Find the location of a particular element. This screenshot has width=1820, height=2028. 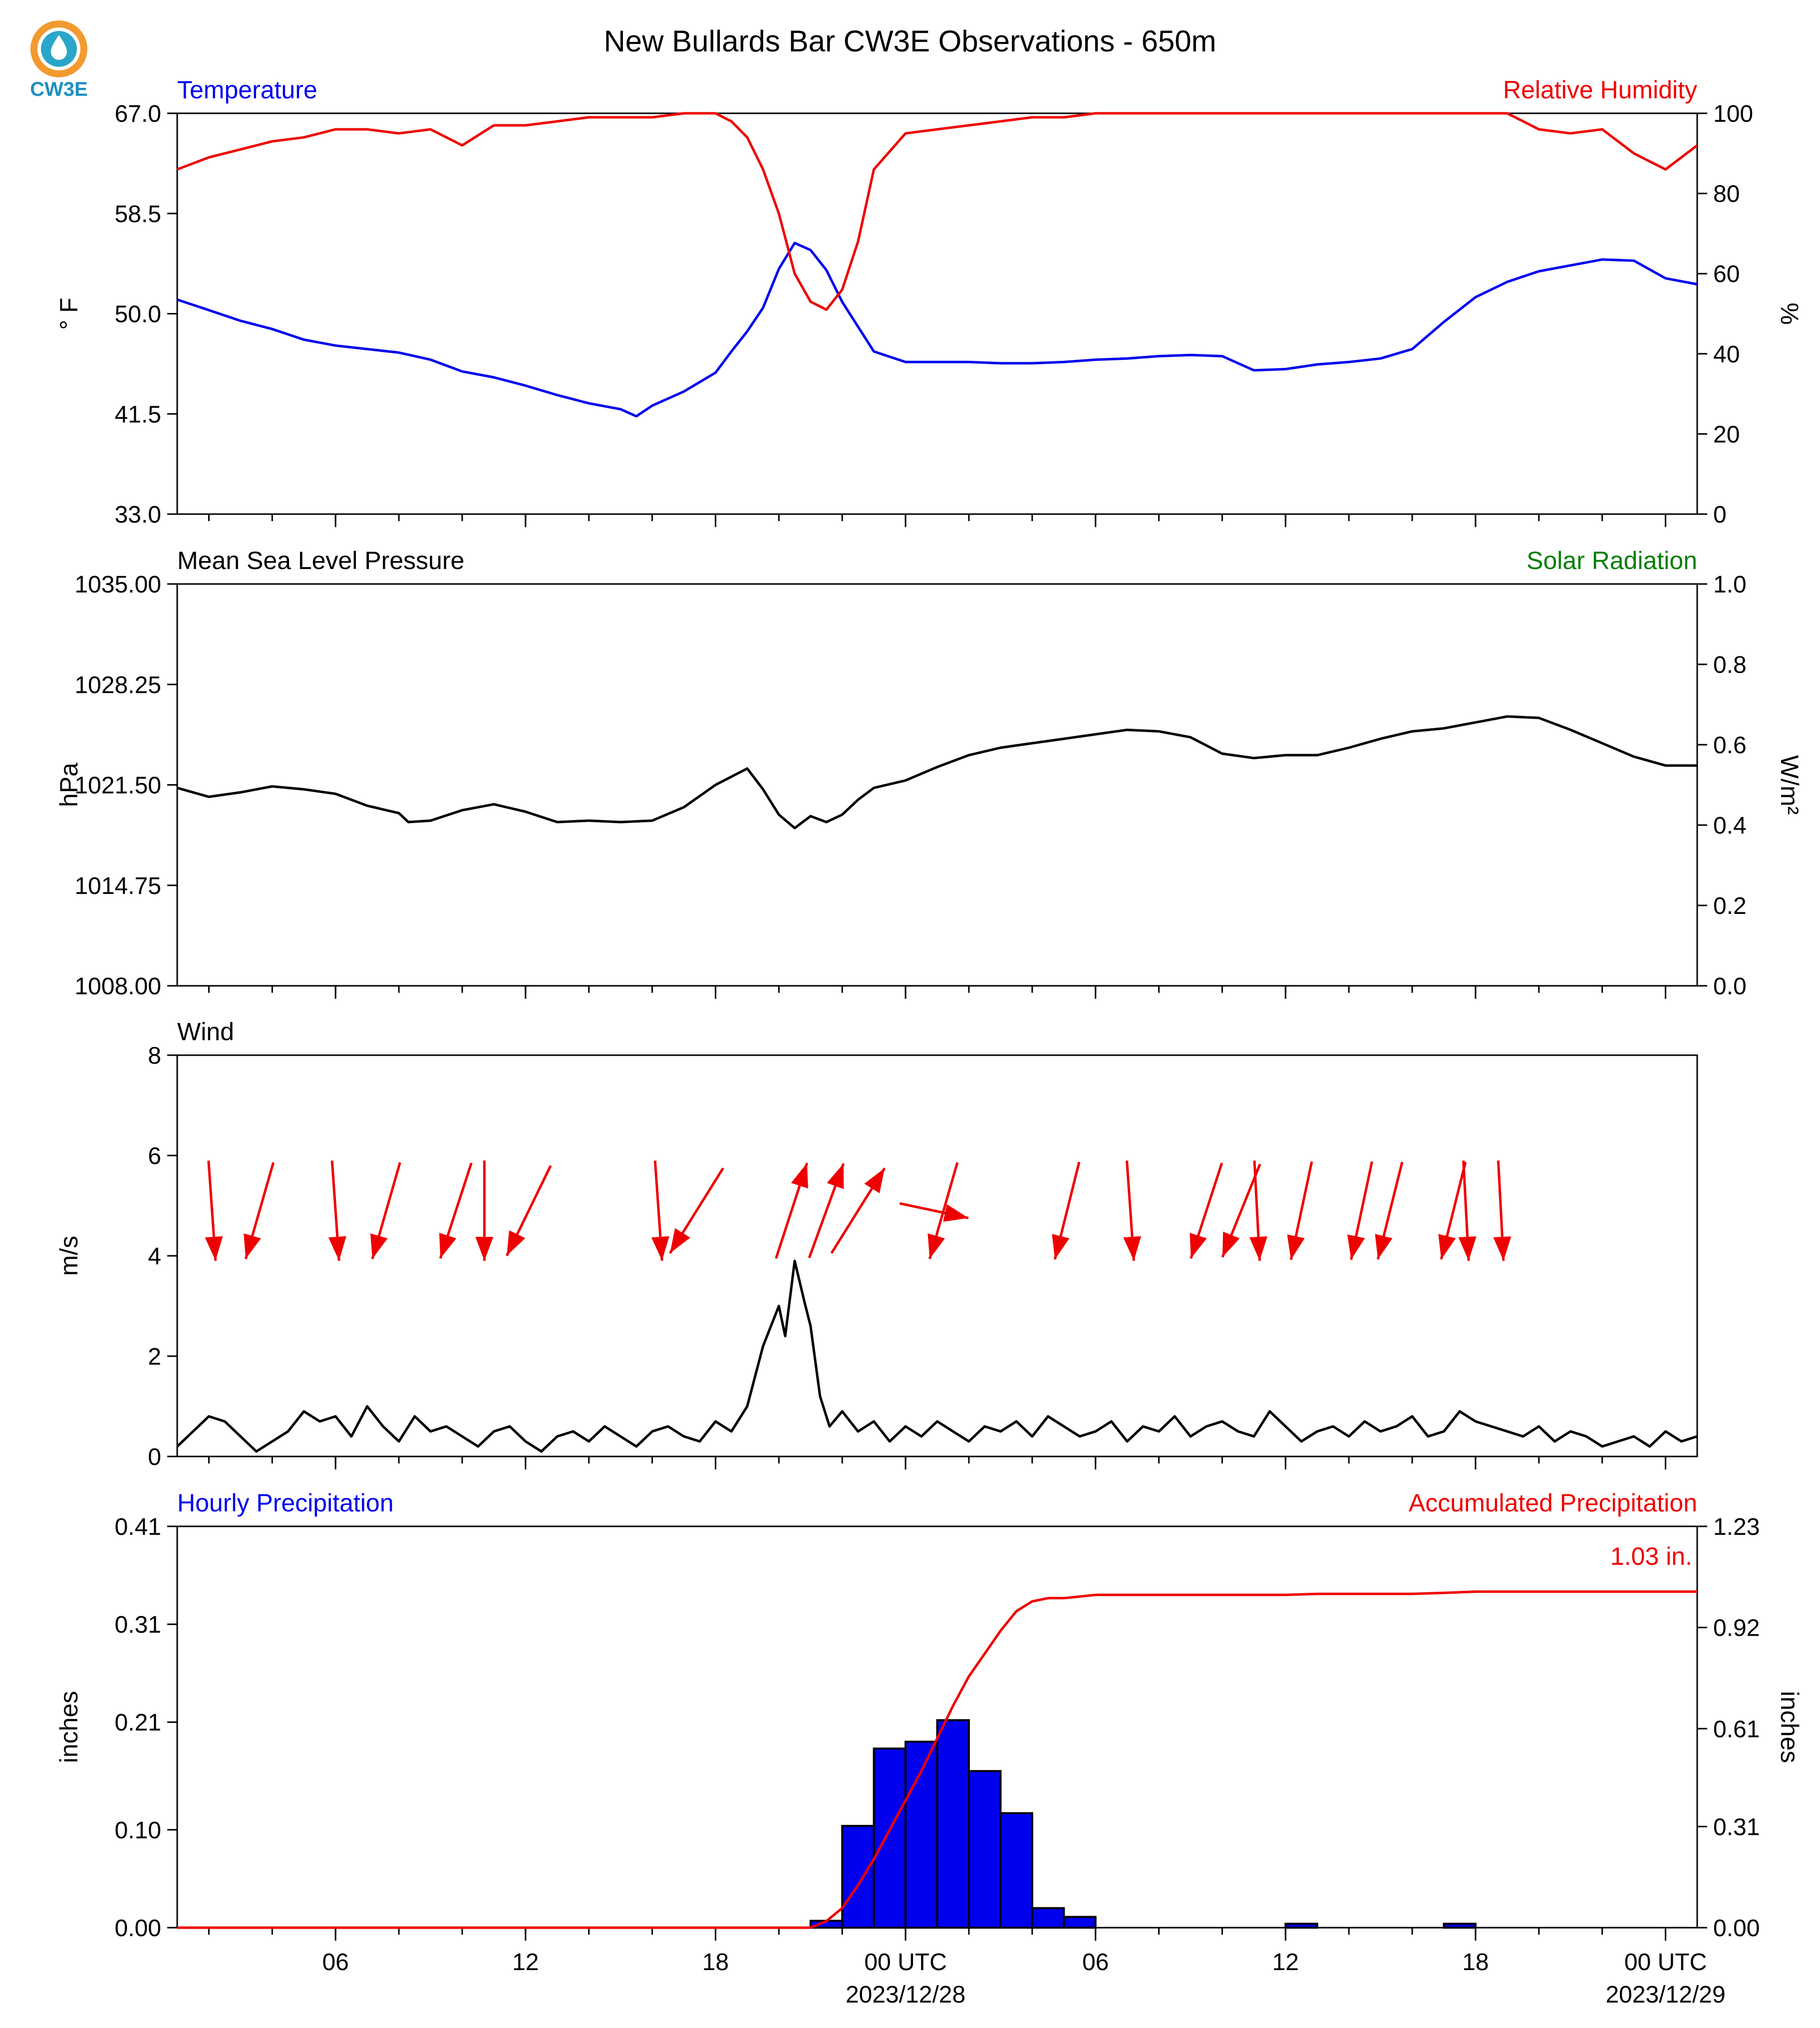

y-tick-label-right: 100 is located at coordinates (1733, 114).